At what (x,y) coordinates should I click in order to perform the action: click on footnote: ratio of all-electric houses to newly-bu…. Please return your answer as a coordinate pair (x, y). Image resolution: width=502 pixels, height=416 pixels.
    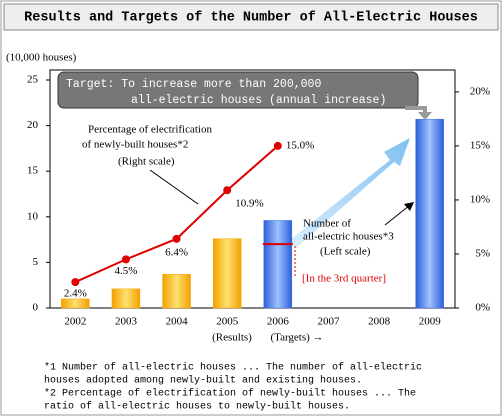
    Looking at the image, I should click on (197, 407).